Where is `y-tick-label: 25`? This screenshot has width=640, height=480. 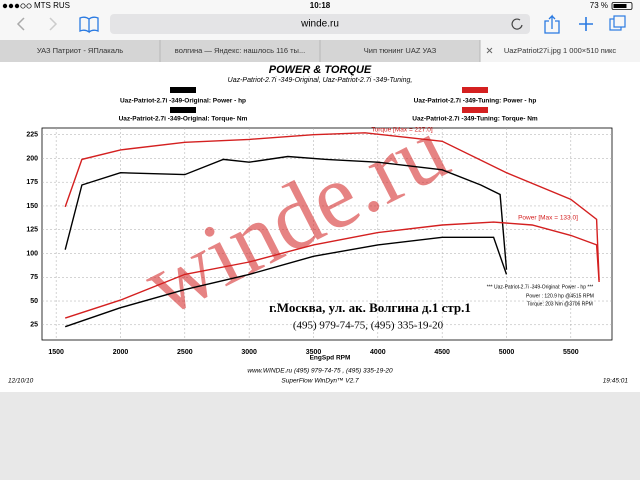 y-tick-label: 25 is located at coordinates (34, 325).